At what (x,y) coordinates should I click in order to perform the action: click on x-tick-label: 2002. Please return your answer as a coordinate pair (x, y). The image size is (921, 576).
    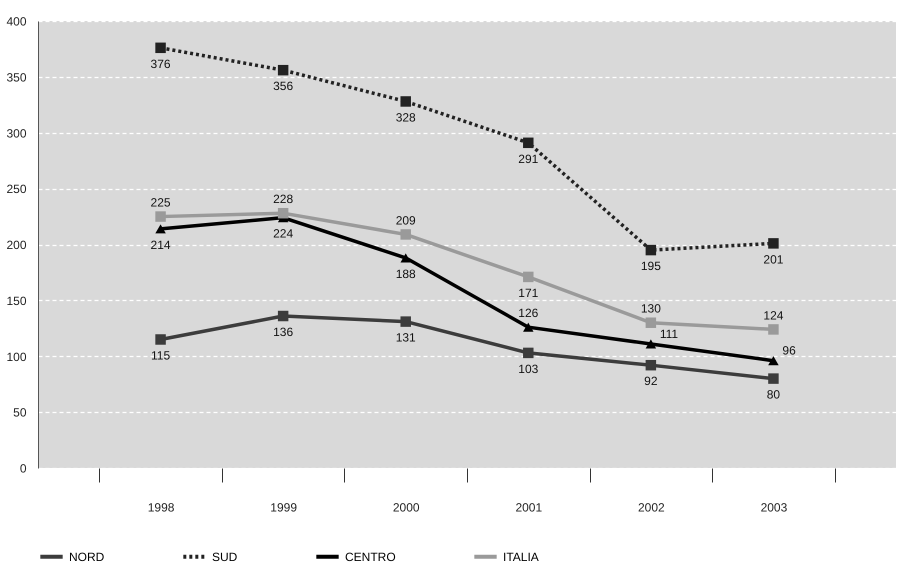
    Looking at the image, I should click on (652, 507).